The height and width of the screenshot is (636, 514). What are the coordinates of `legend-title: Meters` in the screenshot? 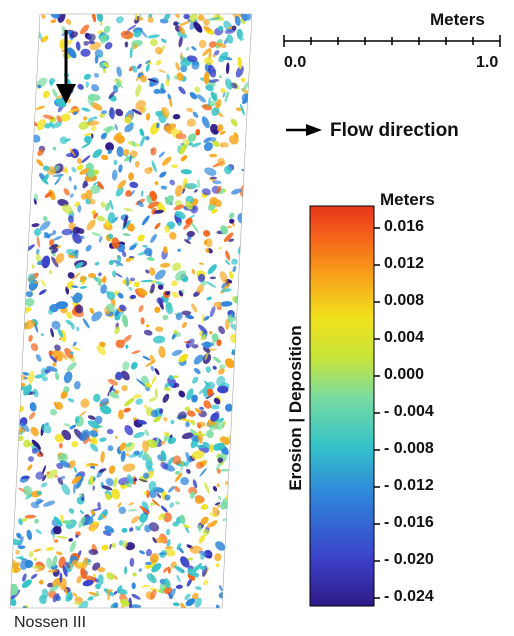 It's located at (407, 199).